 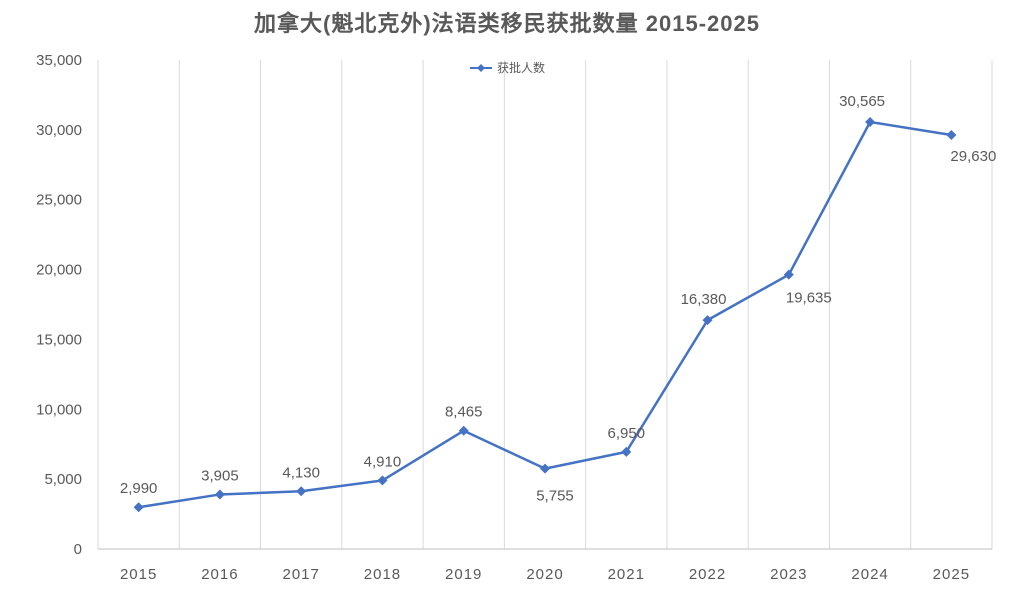 I want to click on x-tick-label: 2015, so click(x=138, y=574).